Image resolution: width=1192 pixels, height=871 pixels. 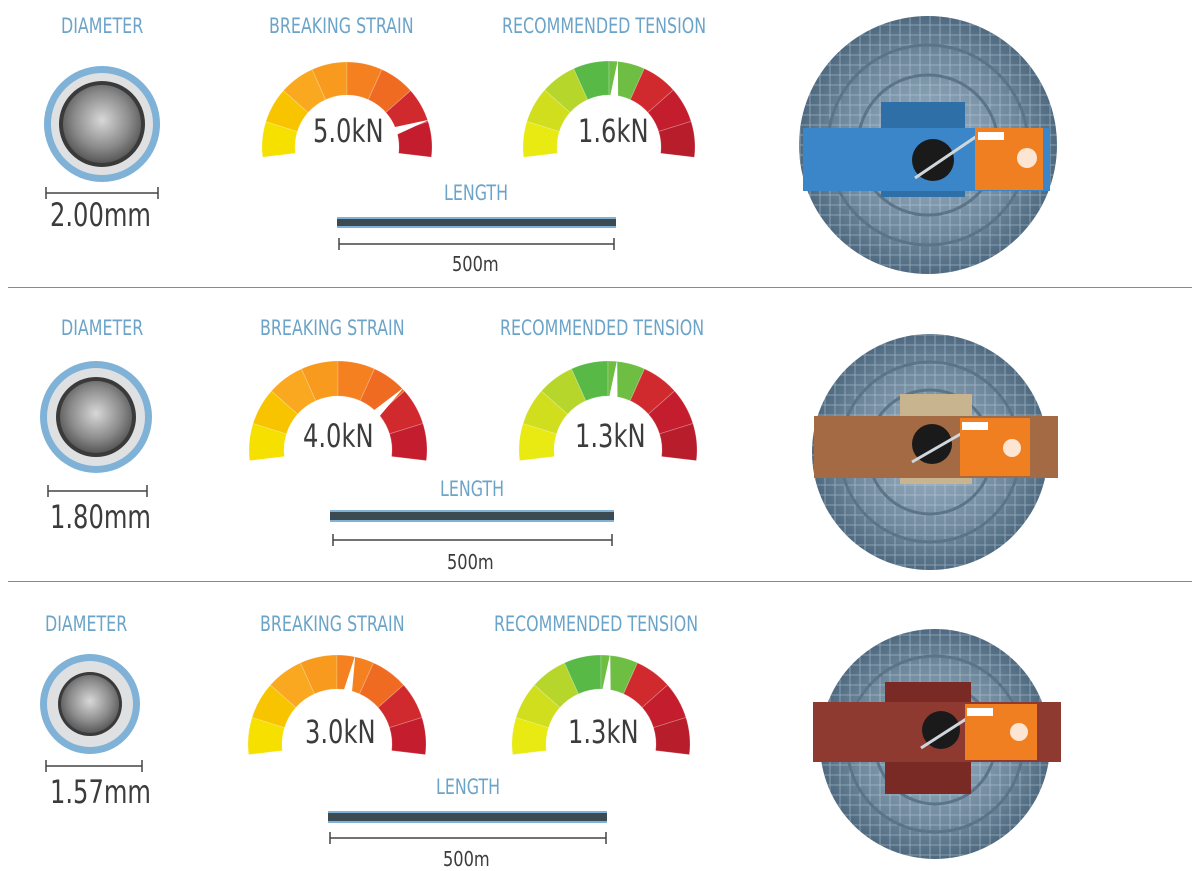 What do you see at coordinates (613, 131) in the screenshot?
I see `recommended-tension-value: 1.6kN` at bounding box center [613, 131].